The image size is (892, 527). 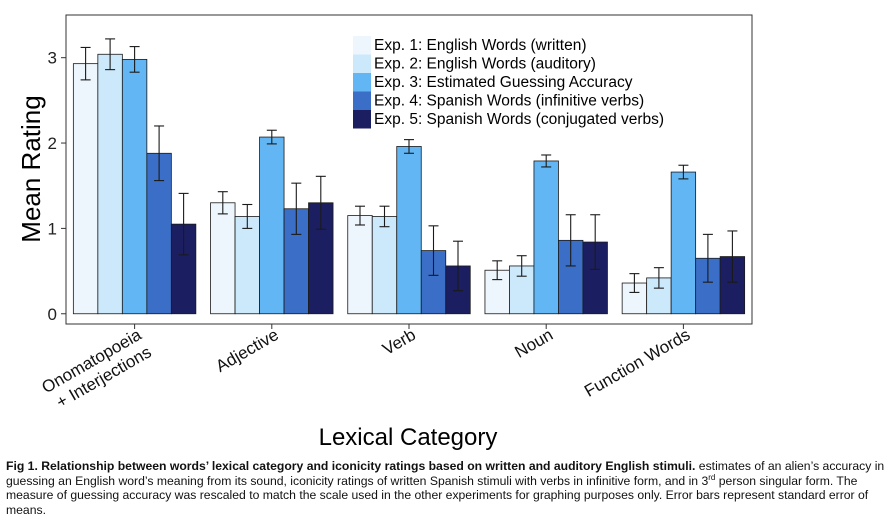 I want to click on legend-item: Exp. 2: English Words (auditory), so click(x=474, y=63).